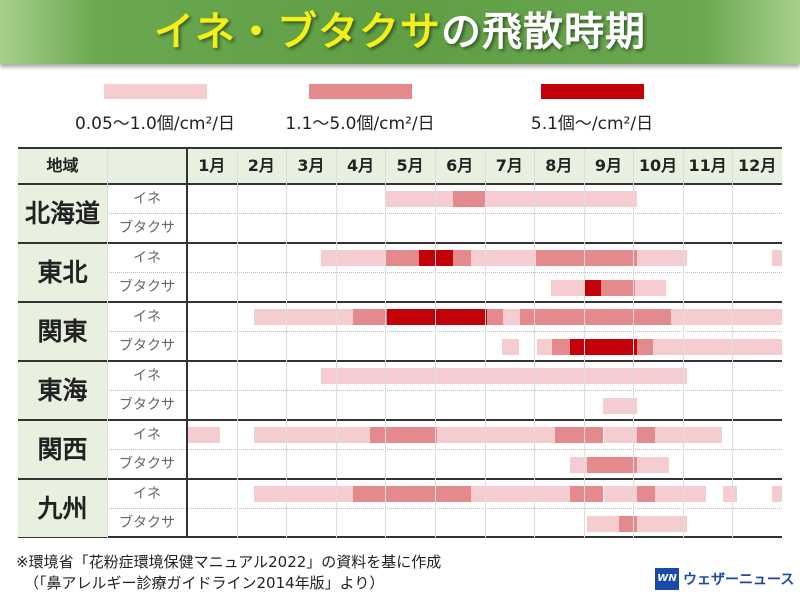 This screenshot has width=800, height=600. What do you see at coordinates (658, 165) in the screenshot?
I see `header-month-10: 10月` at bounding box center [658, 165].